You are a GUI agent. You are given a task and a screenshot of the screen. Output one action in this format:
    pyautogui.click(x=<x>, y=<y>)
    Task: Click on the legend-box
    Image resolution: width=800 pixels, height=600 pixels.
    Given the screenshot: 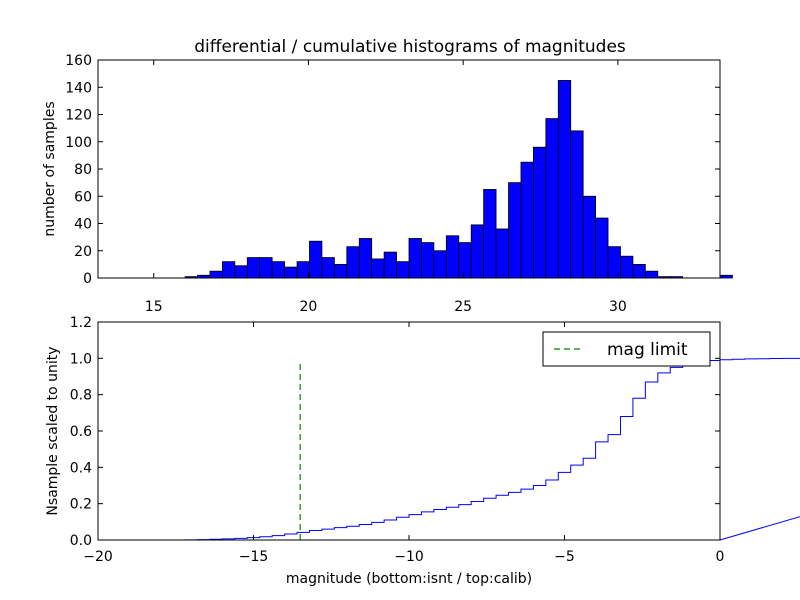 What is the action you would take?
    pyautogui.click(x=626, y=349)
    